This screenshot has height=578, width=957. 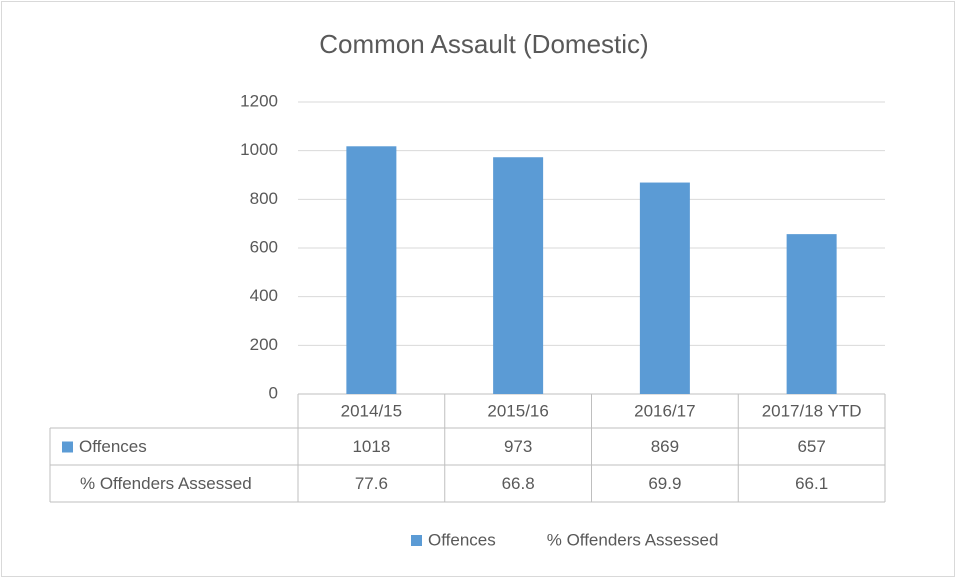 What do you see at coordinates (462, 539) in the screenshot?
I see `legend-label: Offences` at bounding box center [462, 539].